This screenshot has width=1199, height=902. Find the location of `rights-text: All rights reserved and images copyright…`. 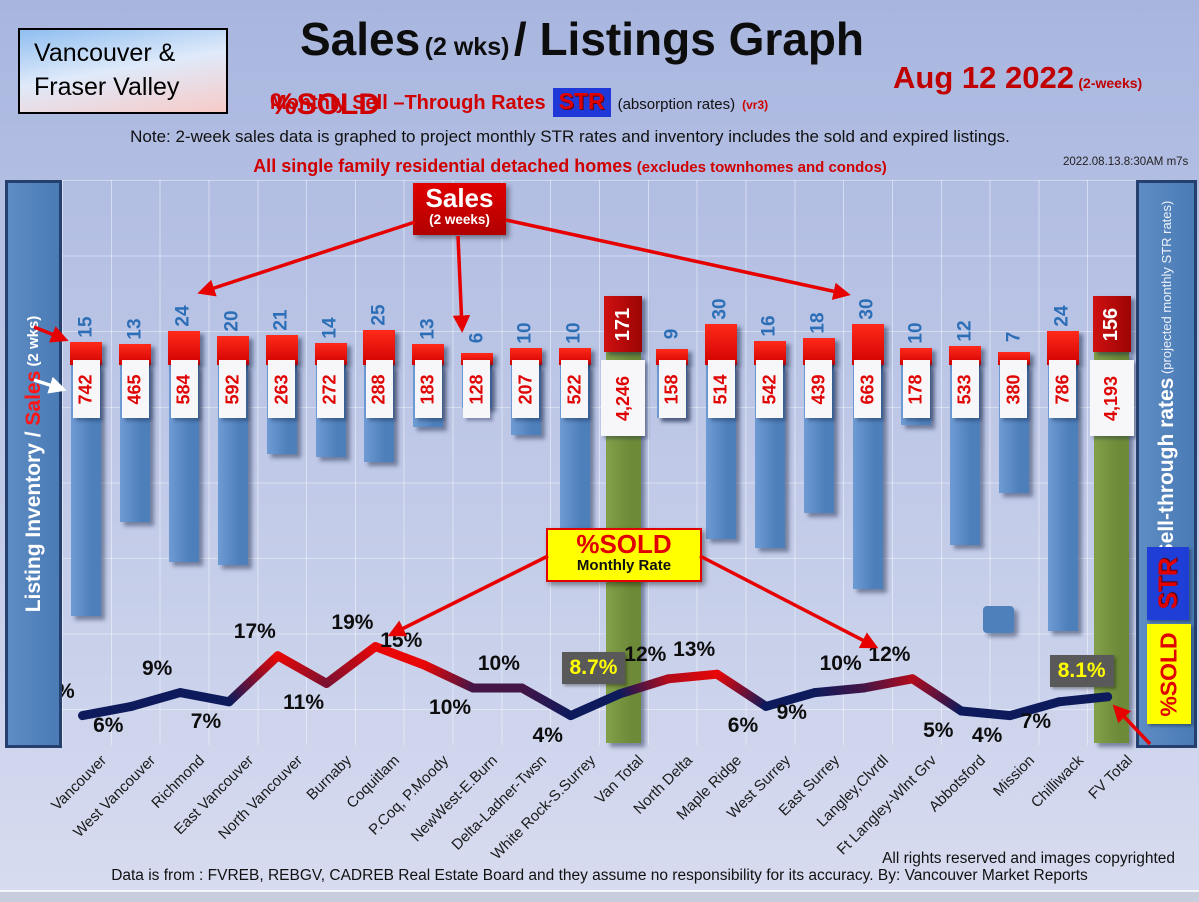

rights-text: All rights reserved and images copyright… is located at coordinates (1028, 858).